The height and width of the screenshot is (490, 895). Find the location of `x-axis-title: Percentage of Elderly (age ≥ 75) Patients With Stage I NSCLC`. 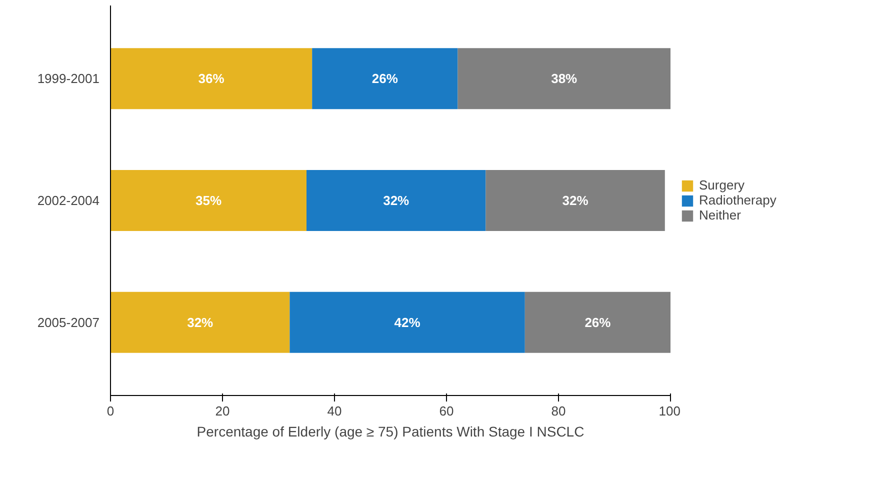

x-axis-title: Percentage of Elderly (age ≥ 75) Patients With Stage I NSCLC is located at coordinates (390, 432).